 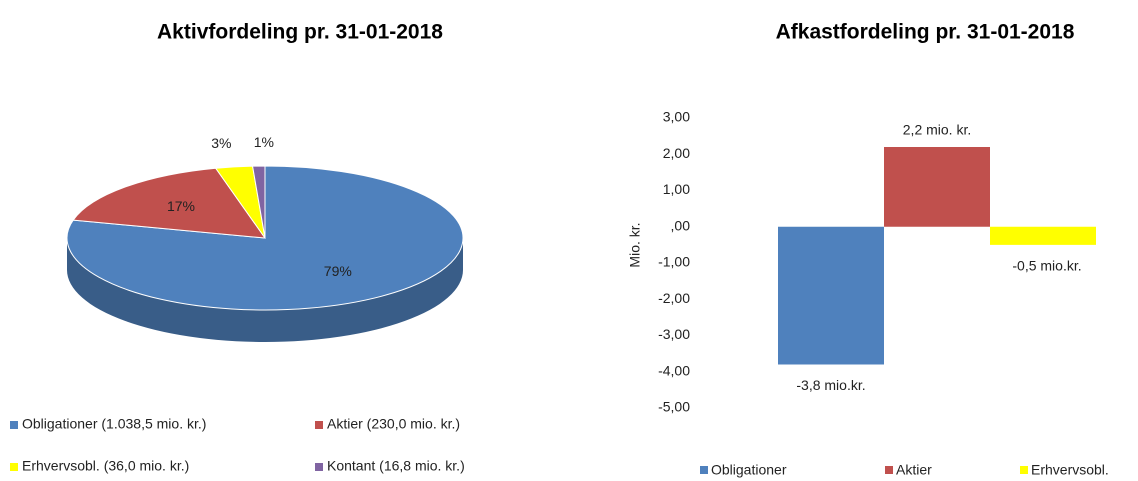 I want to click on y-tick-label: -5,00, so click(x=674, y=407).